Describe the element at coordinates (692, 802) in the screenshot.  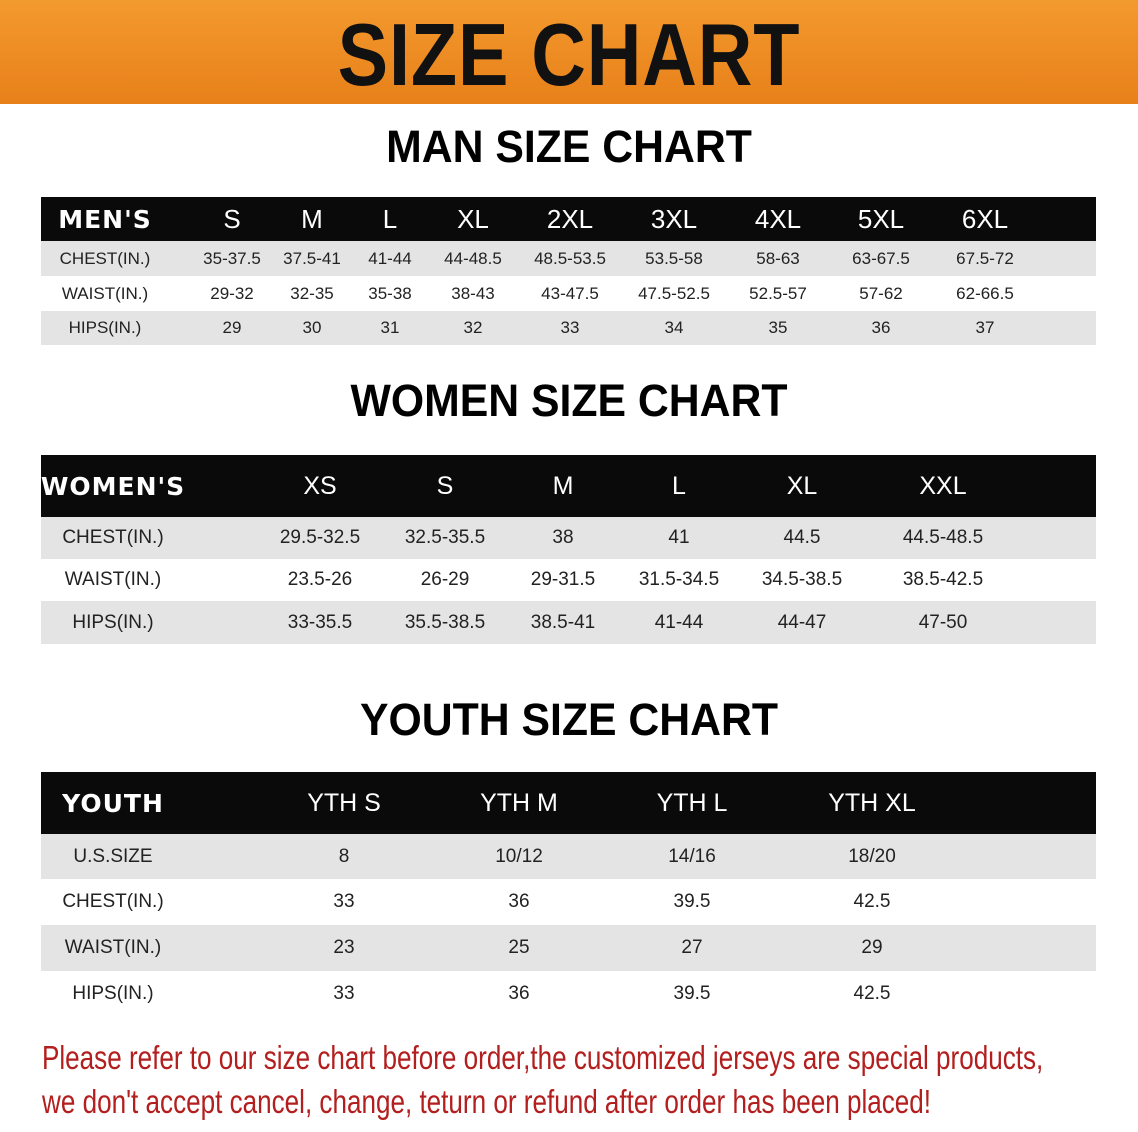
I see `size-header-cell: YTH L` at that location.